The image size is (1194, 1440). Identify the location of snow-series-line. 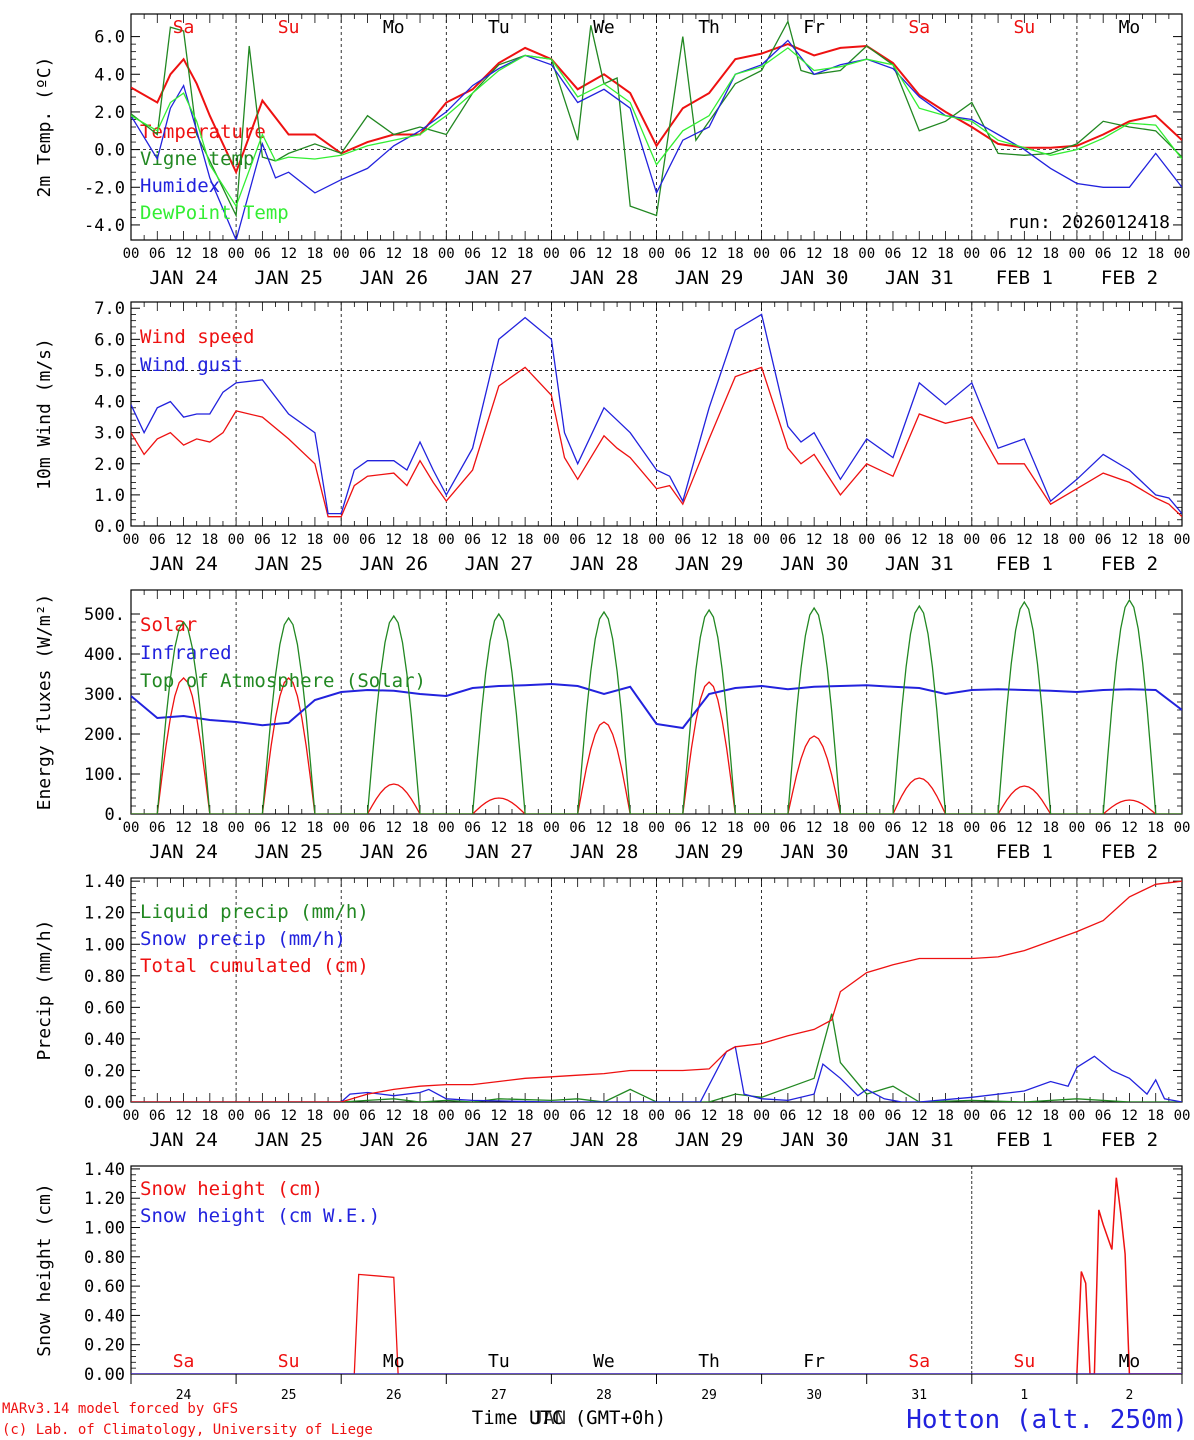
(656, 1323).